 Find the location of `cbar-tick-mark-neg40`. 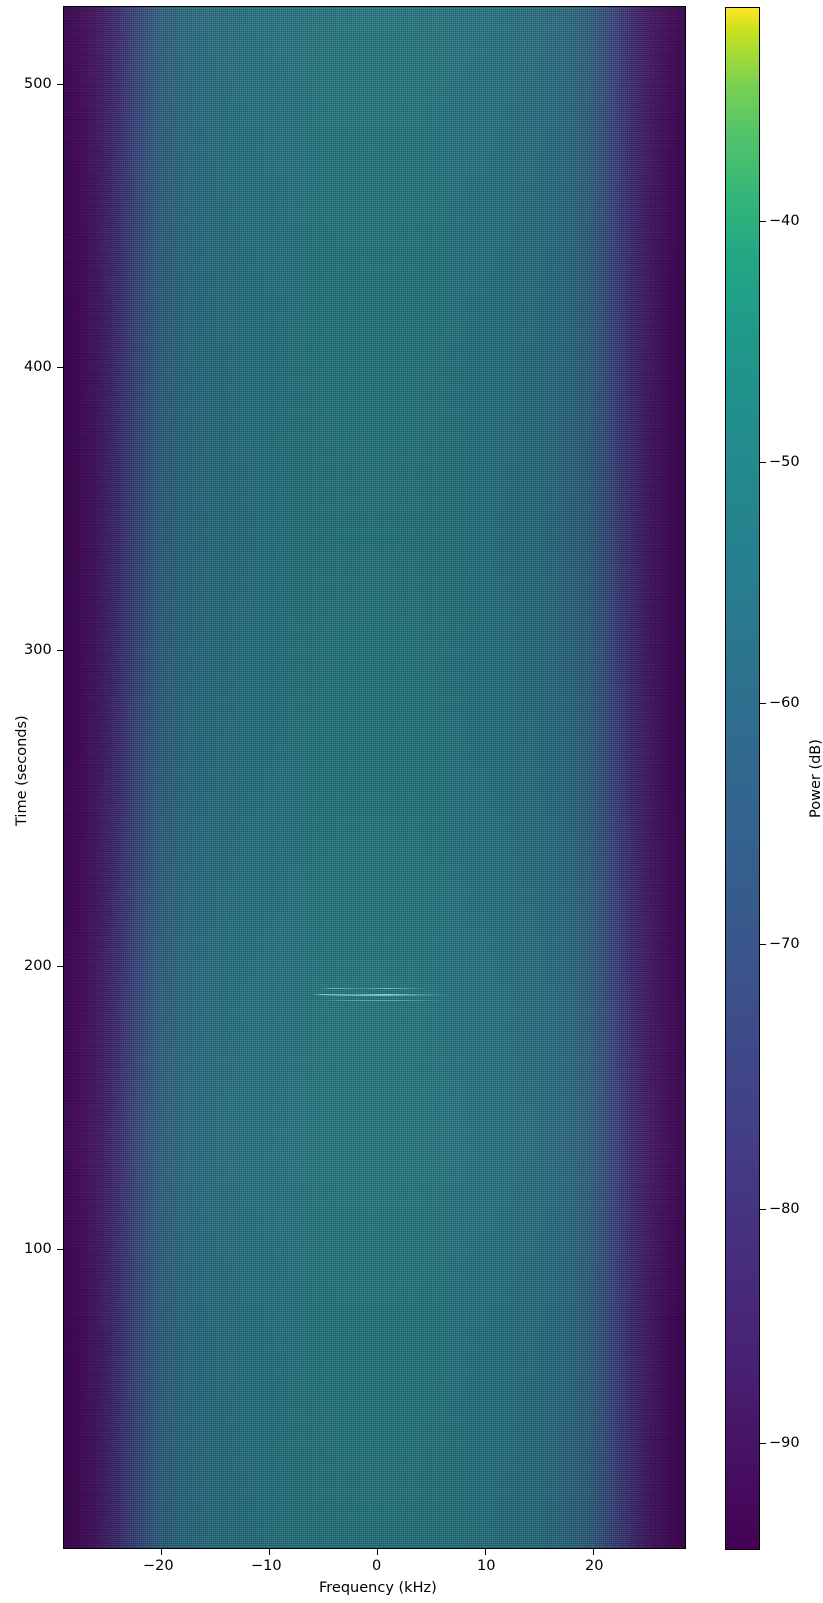

cbar-tick-mark-neg40 is located at coordinates (763, 221).